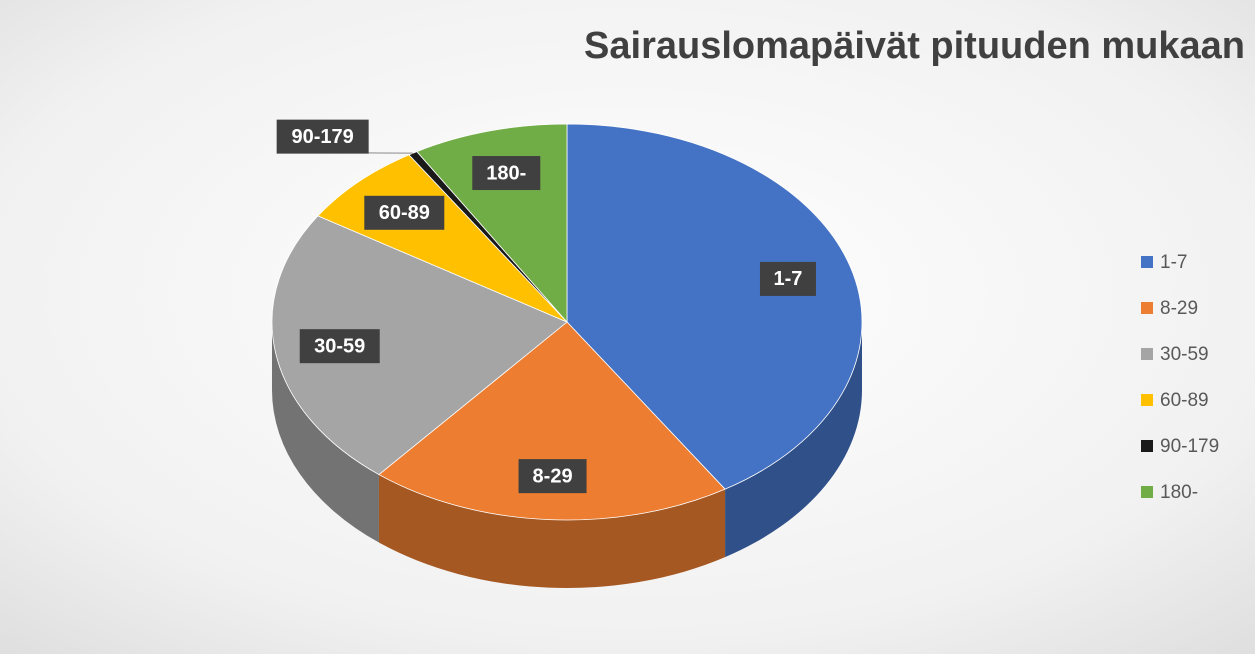 The height and width of the screenshot is (654, 1255). I want to click on data-label: 60-89, so click(404, 213).